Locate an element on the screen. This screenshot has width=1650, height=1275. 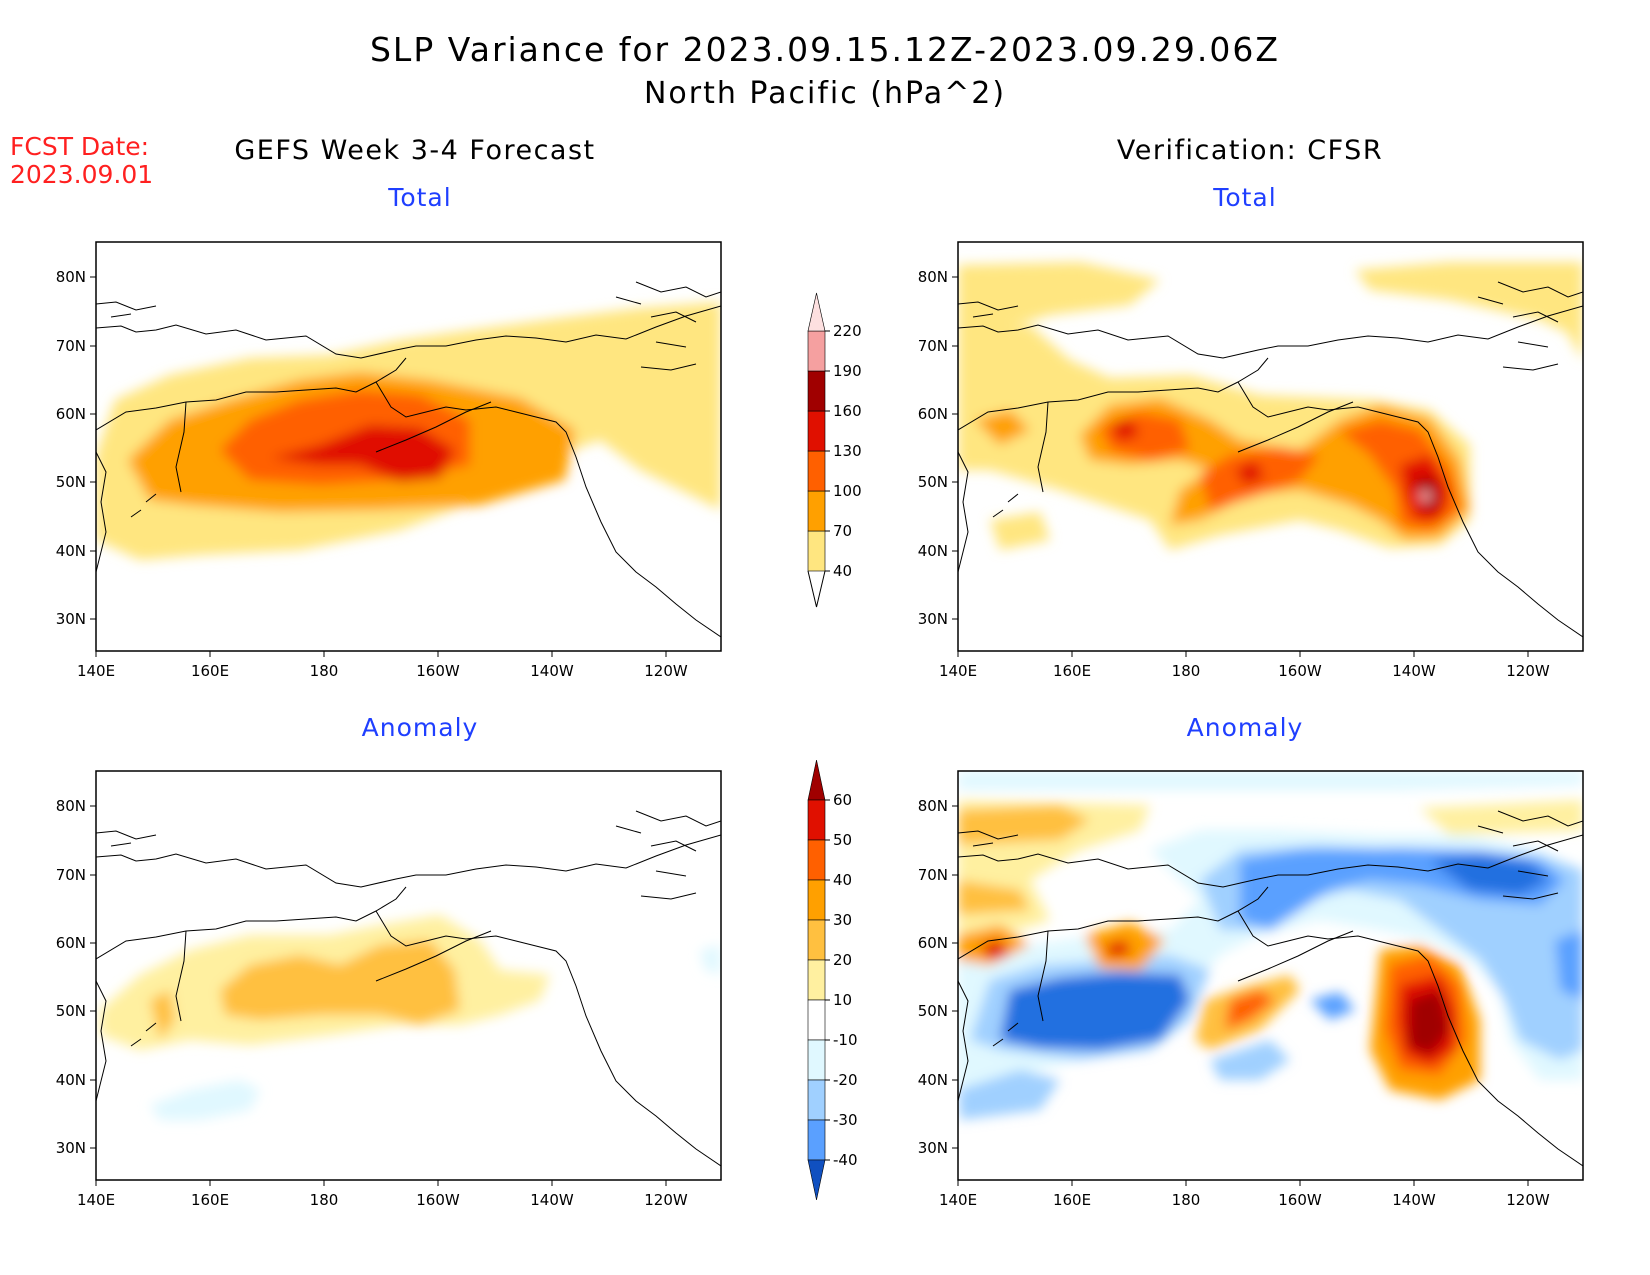
panel-title-verification-total: Total is located at coordinates (1245, 197).